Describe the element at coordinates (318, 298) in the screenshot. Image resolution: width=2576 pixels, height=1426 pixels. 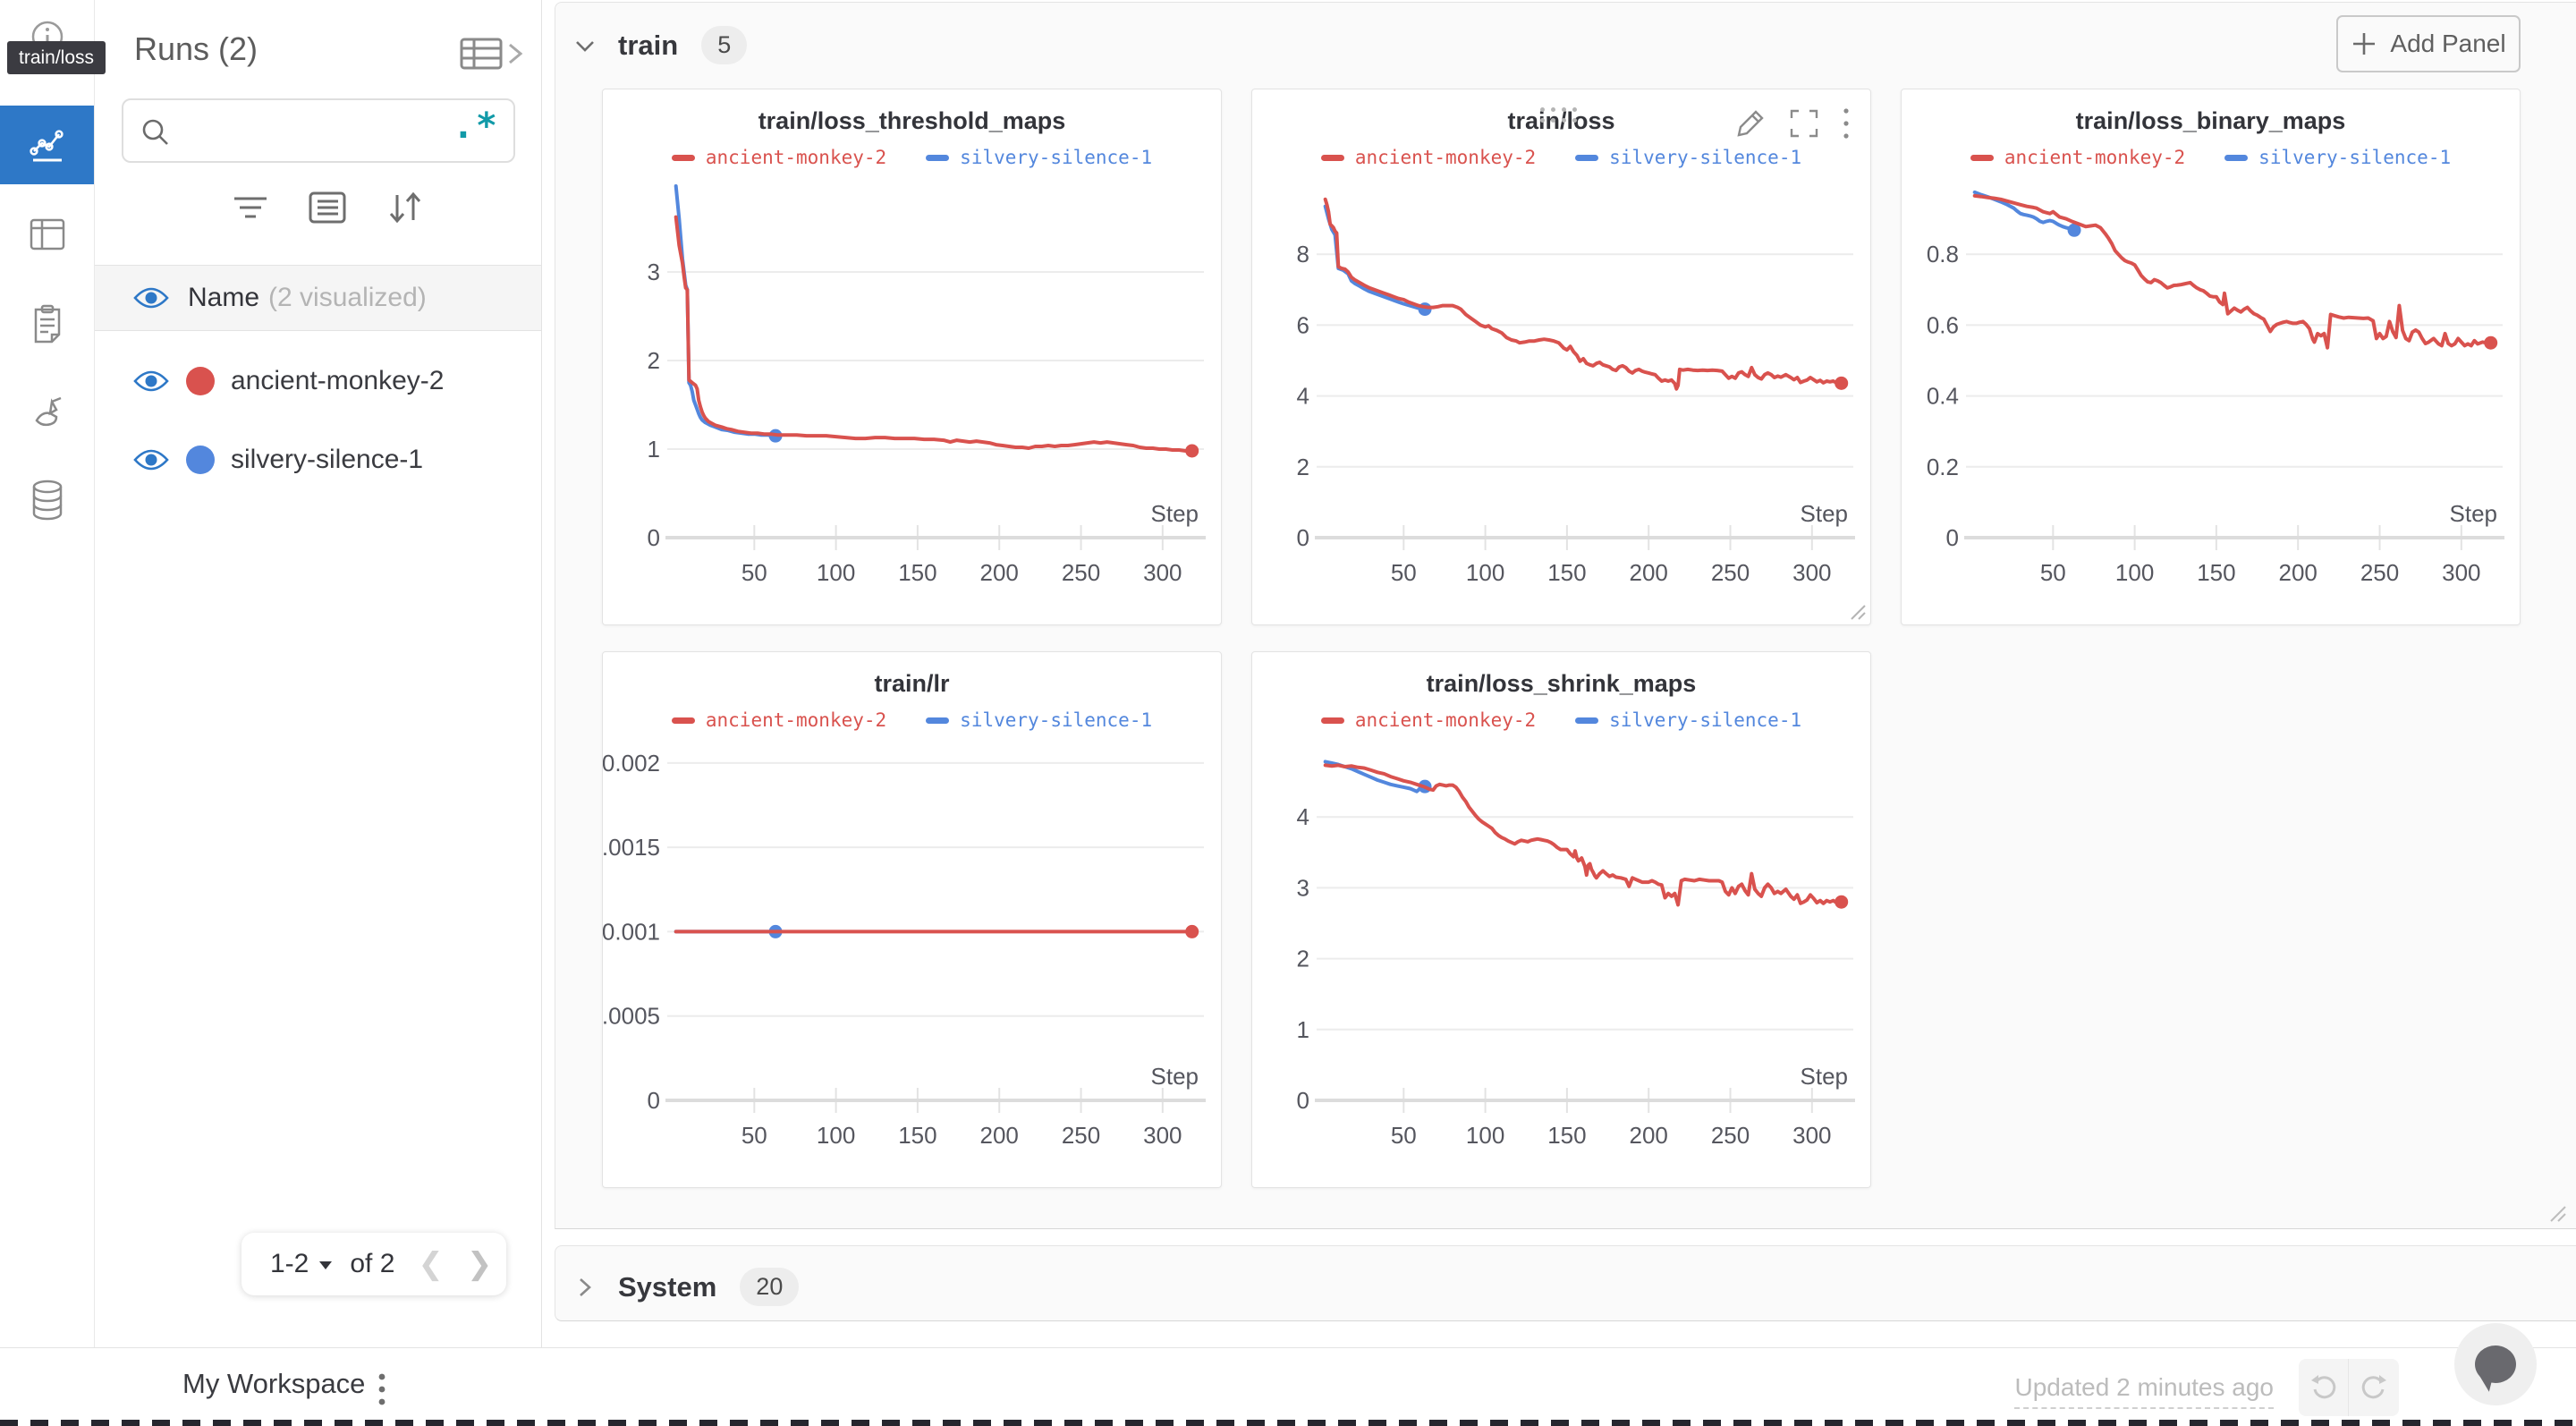
I see `runs-list-header: Name (2 visualized)` at that location.